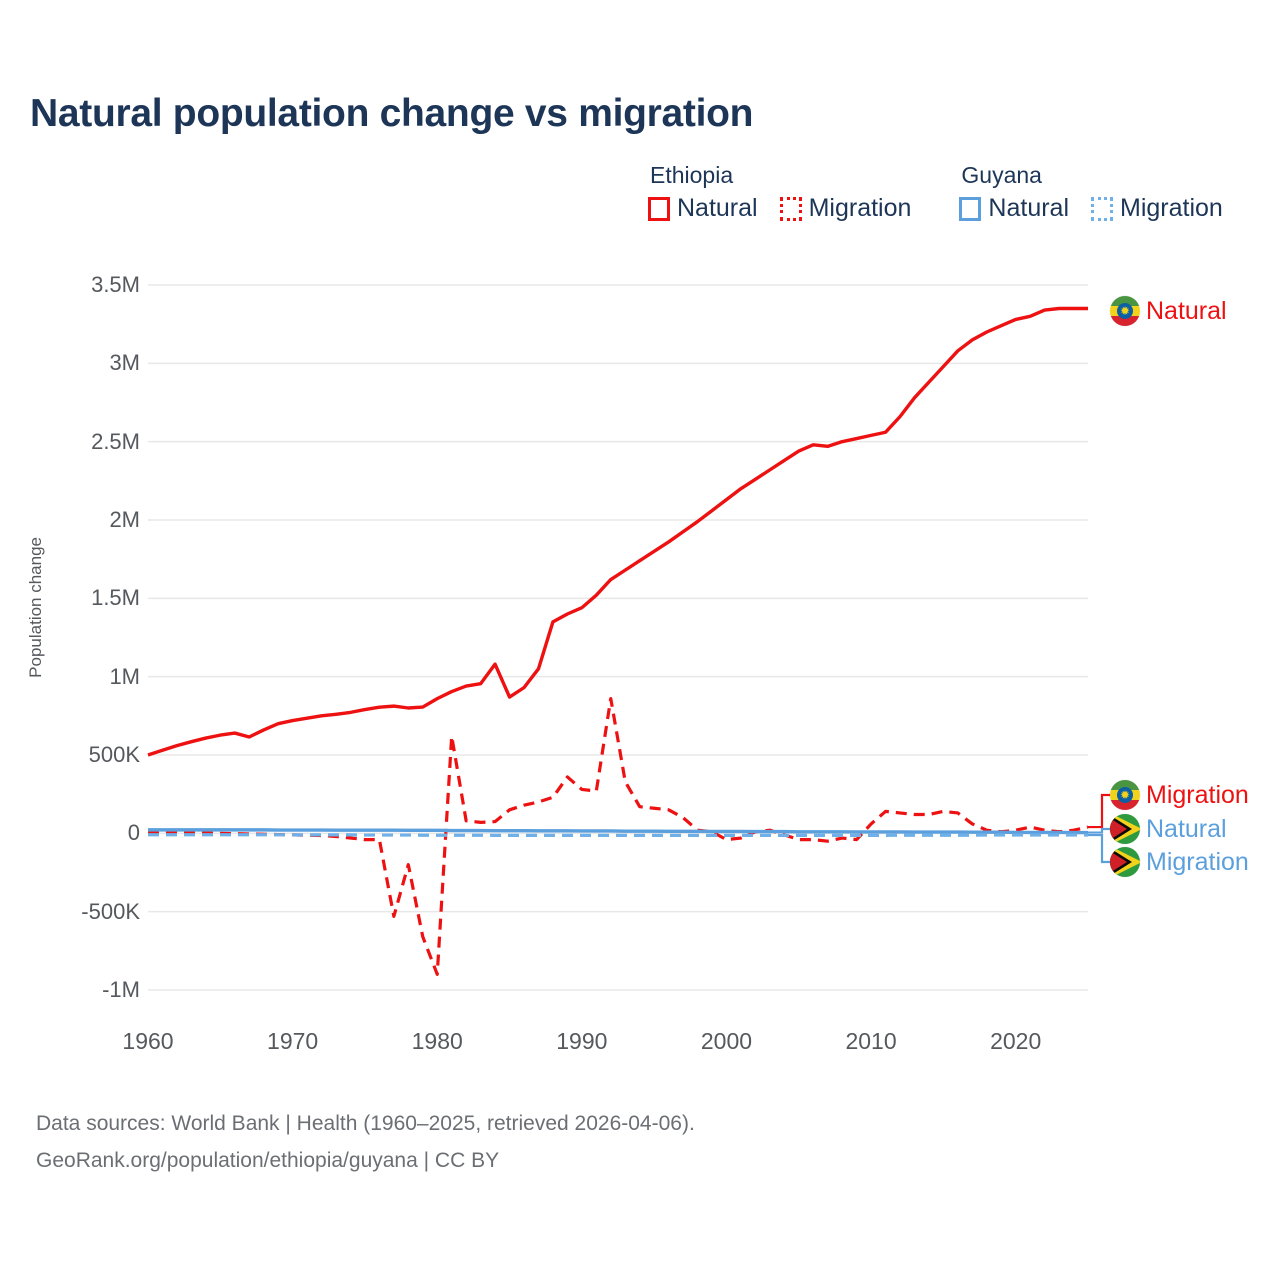 This screenshot has width=1280, height=1280. What do you see at coordinates (1001, 175) in the screenshot?
I see `legend-country-name: Guyana` at bounding box center [1001, 175].